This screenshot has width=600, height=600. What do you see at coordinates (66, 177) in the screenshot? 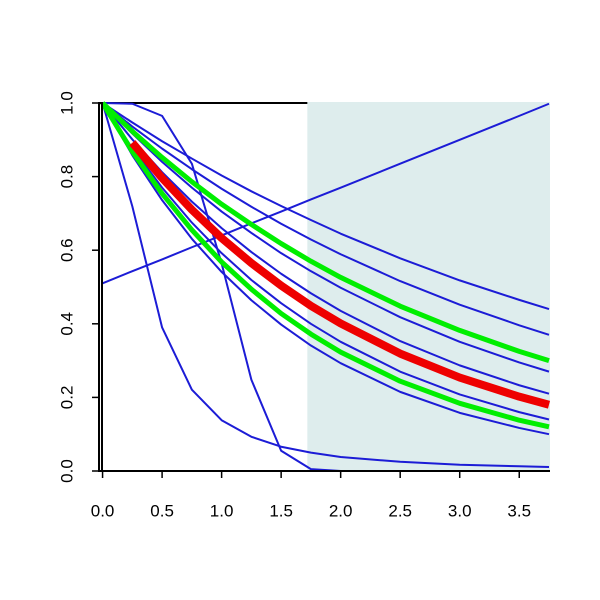
I see `y-tick-label: 0.8` at bounding box center [66, 177].